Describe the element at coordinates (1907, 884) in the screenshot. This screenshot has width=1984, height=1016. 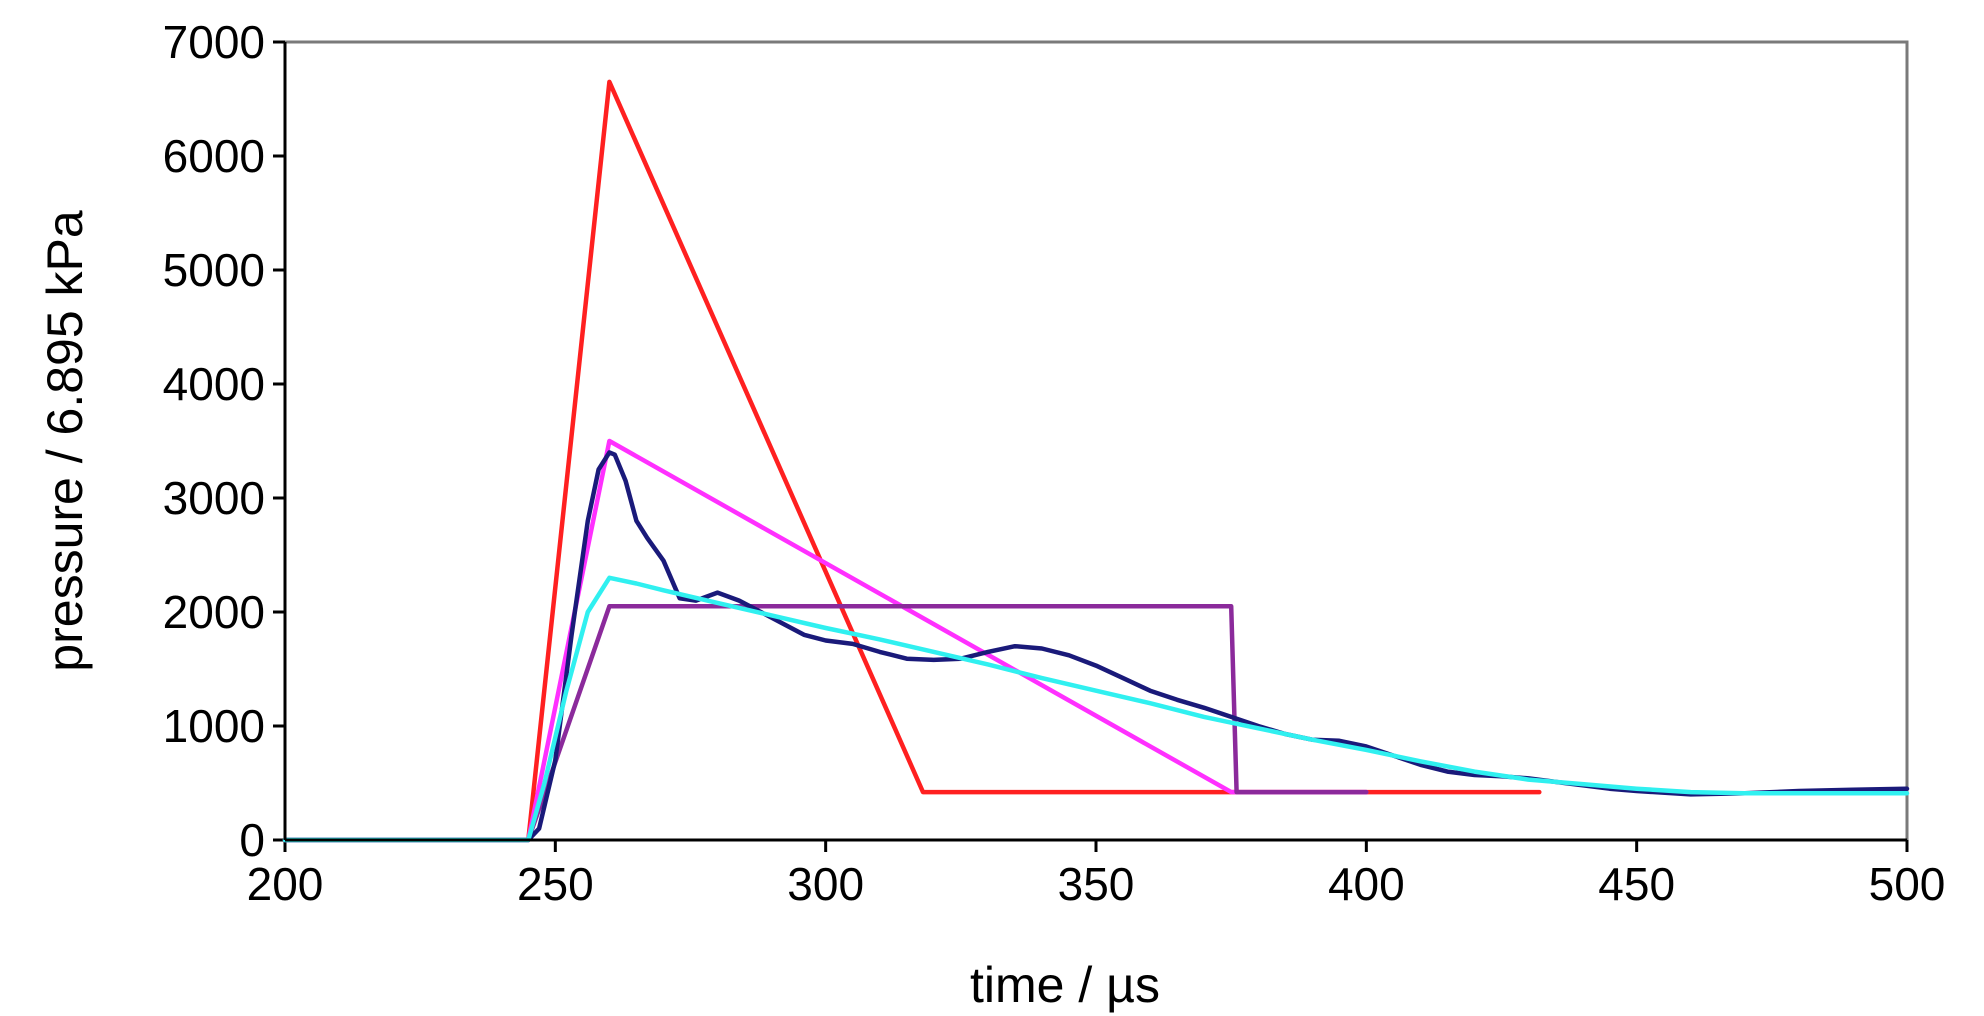
I see `x-tick-label: 500` at that location.